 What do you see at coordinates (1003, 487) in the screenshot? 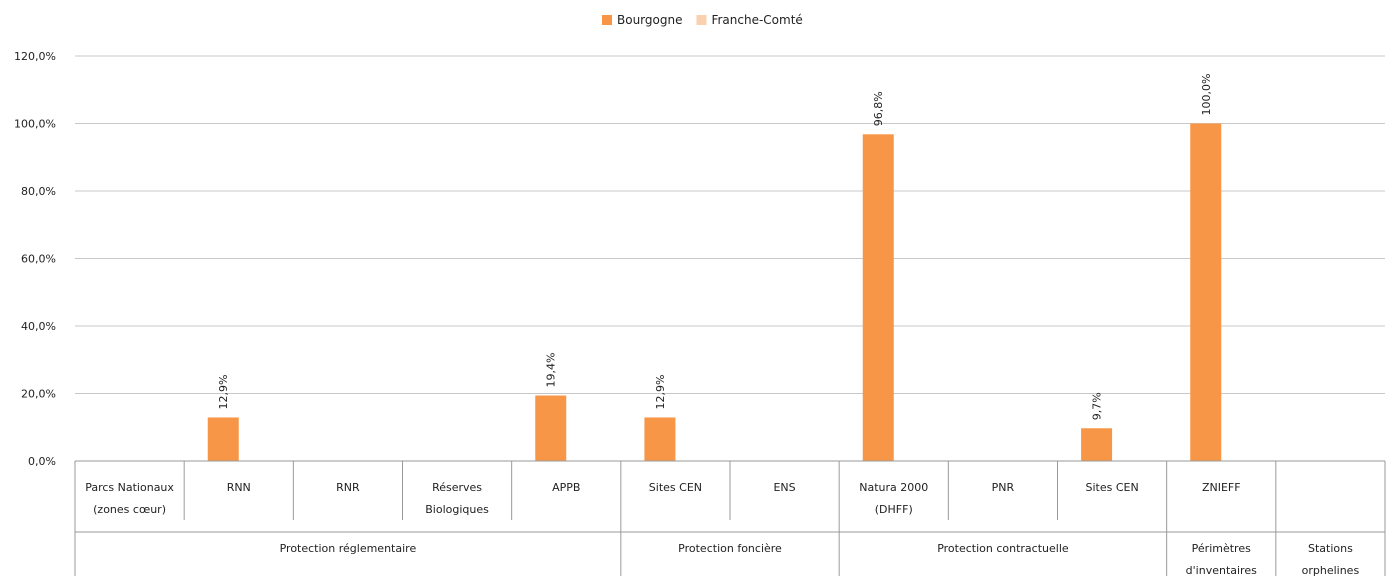
I see `category-label: PNR` at bounding box center [1003, 487].